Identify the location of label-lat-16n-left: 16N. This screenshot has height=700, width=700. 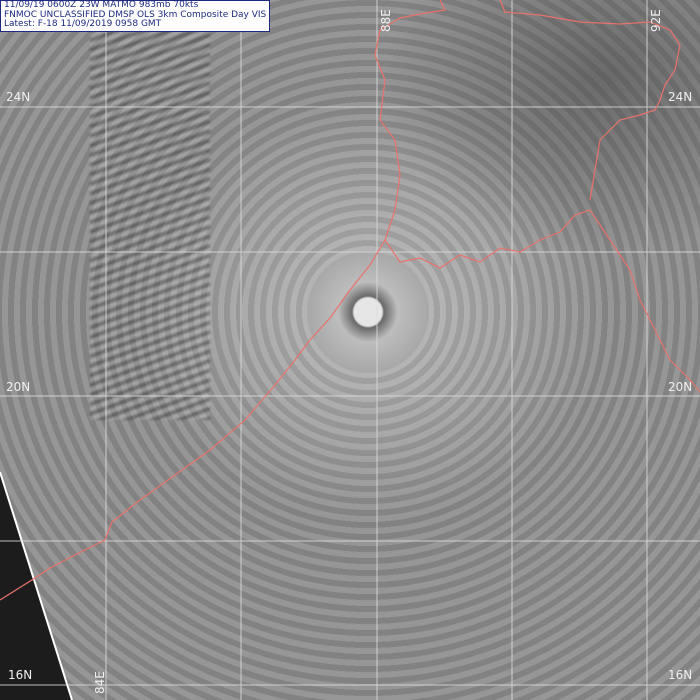
(20, 675).